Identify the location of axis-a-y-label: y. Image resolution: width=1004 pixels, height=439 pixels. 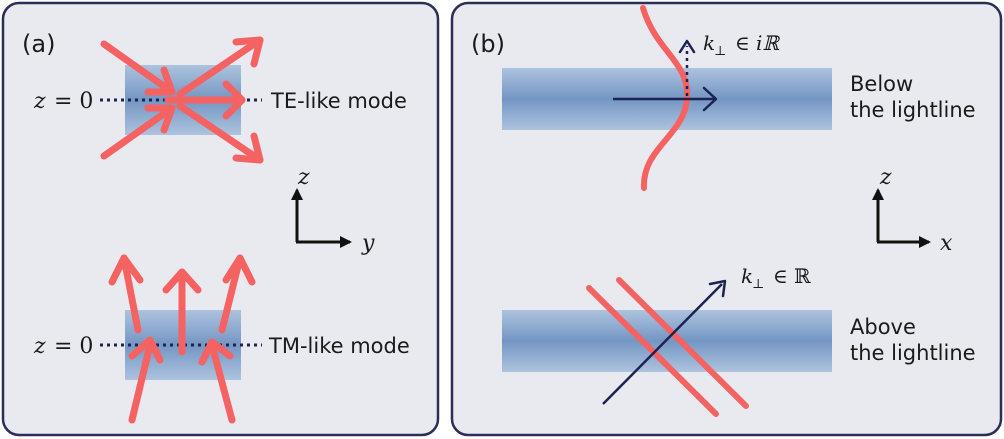
(368, 243).